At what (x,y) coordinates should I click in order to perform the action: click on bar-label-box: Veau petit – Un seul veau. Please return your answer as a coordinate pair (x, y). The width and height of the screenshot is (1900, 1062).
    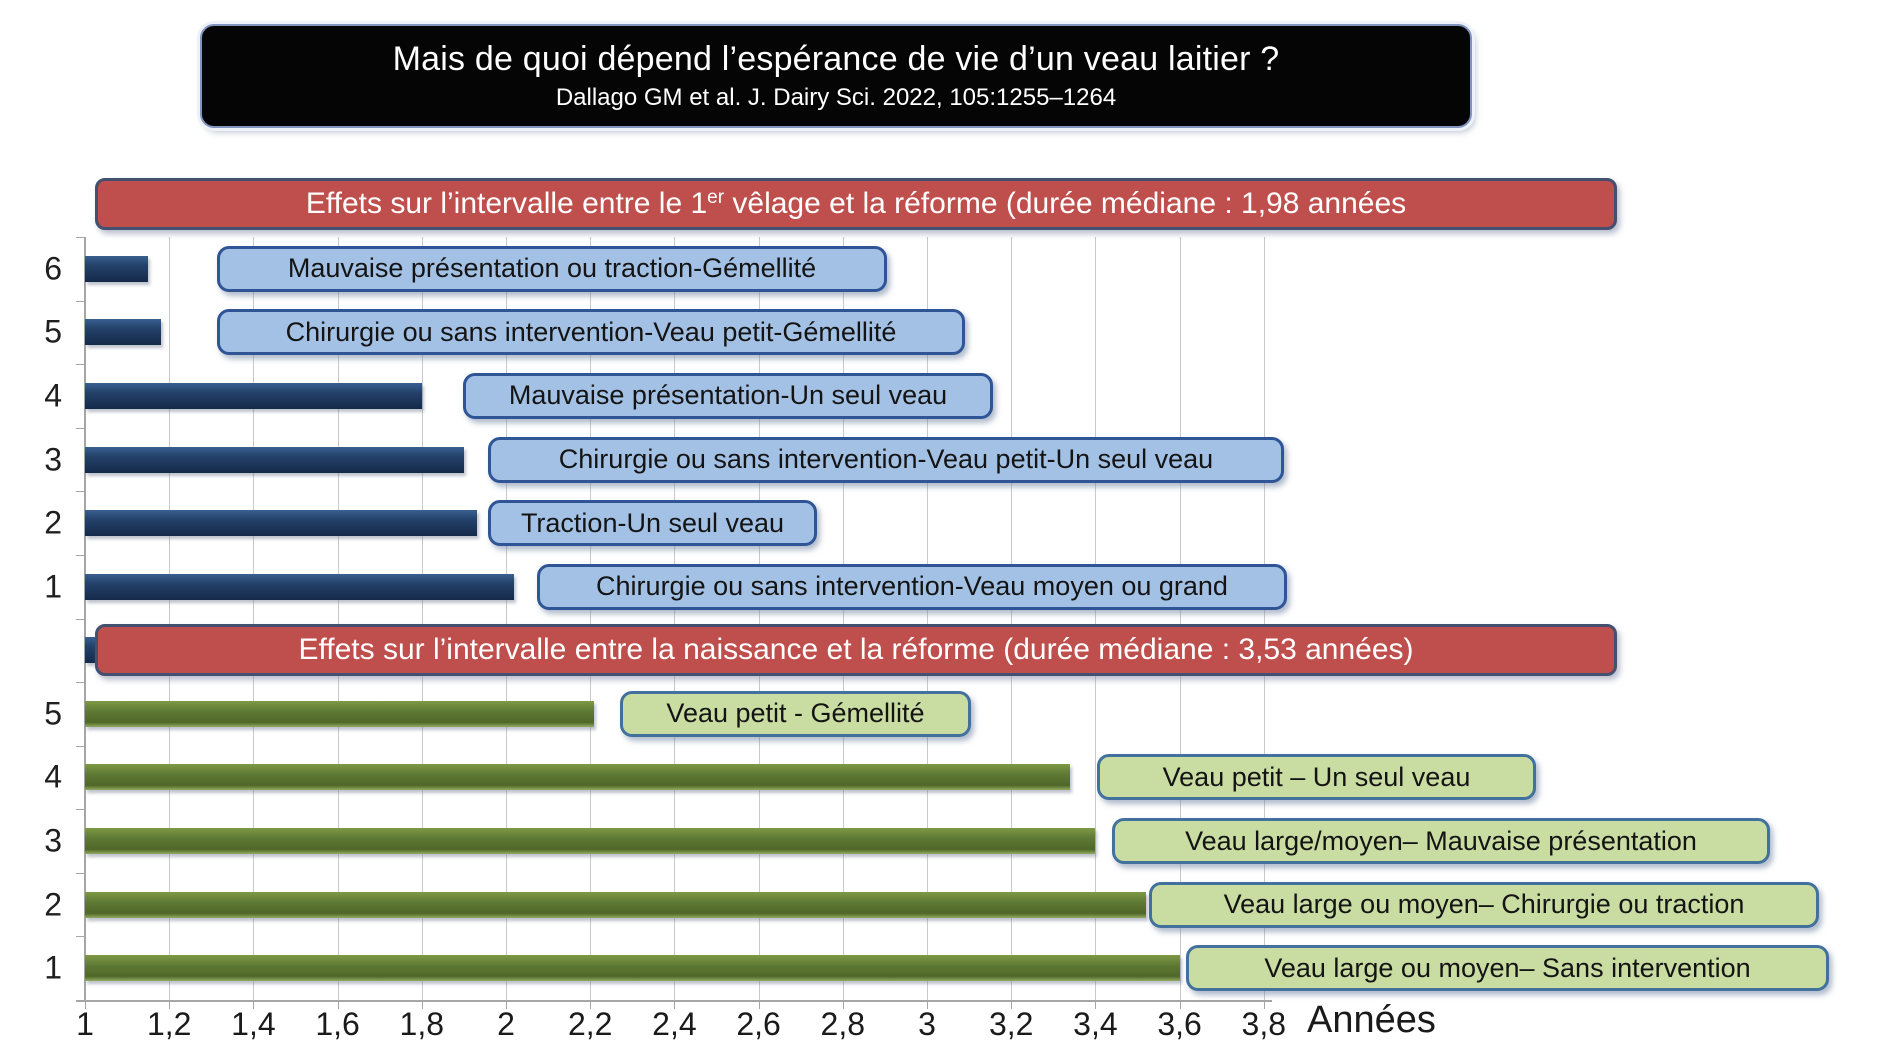
    Looking at the image, I should click on (1316, 777).